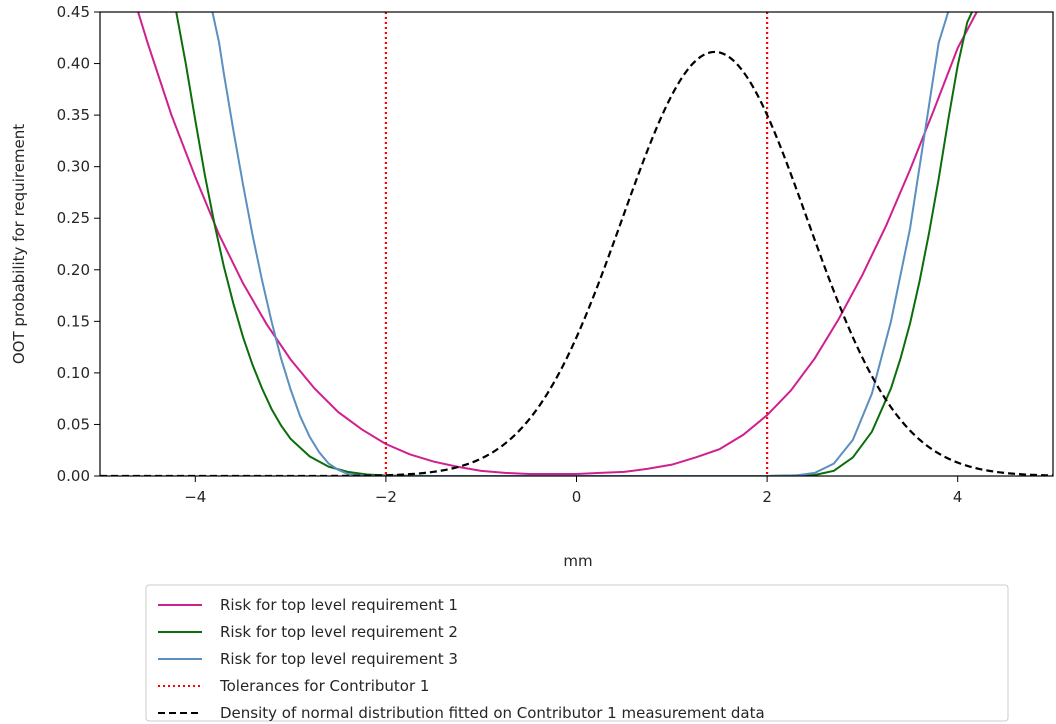 The height and width of the screenshot is (724, 1056). I want to click on y-tick-label: 0.45, so click(73, 12).